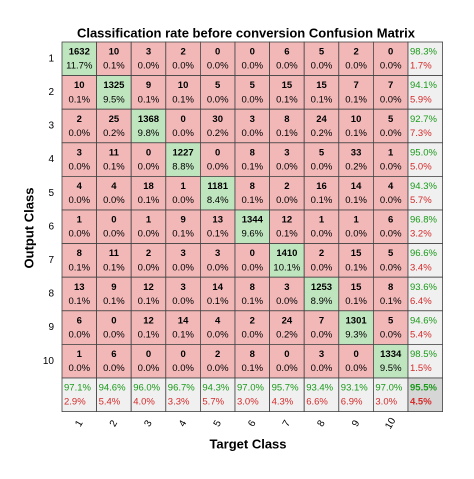 Image resolution: width=474 pixels, height=479 pixels. Describe the element at coordinates (287, 320) in the screenshot. I see `cell-count: 24` at that location.